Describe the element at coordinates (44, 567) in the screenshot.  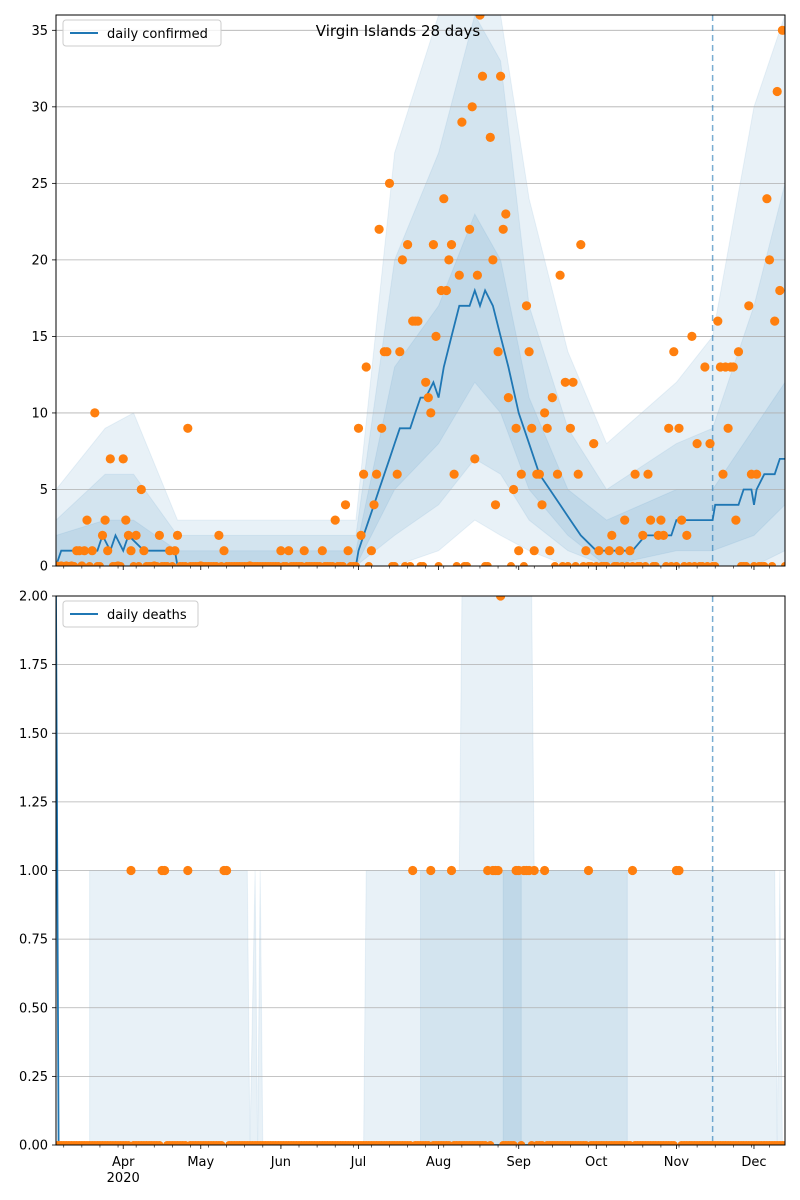
I see `chart-1-y-tick-label-1: 0` at that location.